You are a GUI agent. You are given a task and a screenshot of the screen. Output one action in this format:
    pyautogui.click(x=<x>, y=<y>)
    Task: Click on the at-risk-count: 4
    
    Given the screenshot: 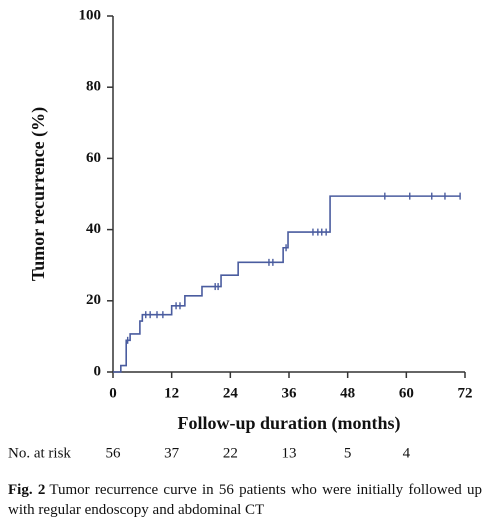 What is the action you would take?
    pyautogui.click(x=407, y=453)
    